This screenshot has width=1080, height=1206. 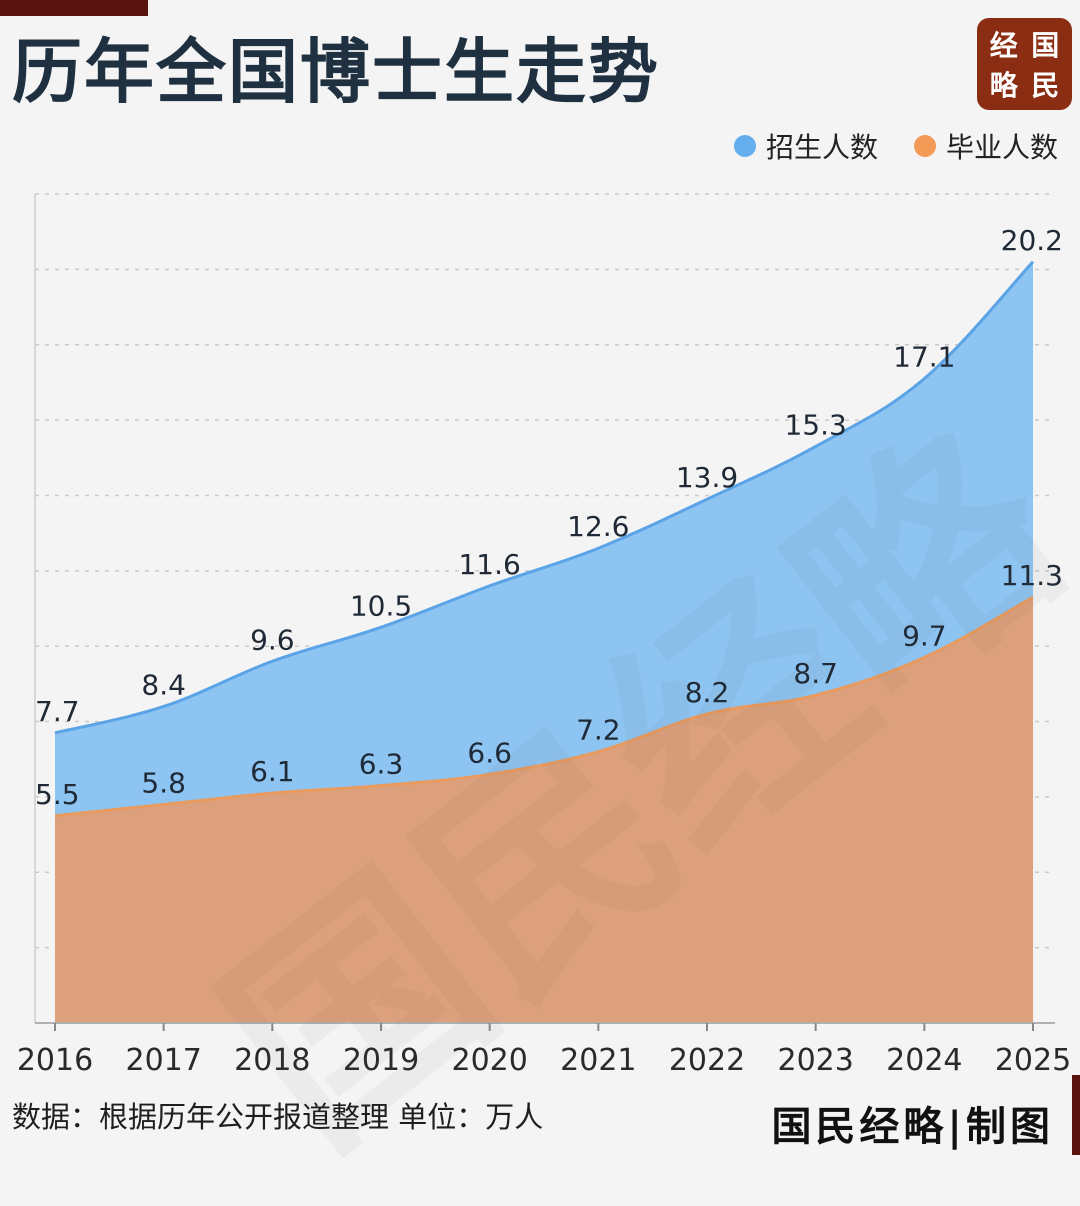 What do you see at coordinates (598, 1060) in the screenshot?
I see `x-tick-label: 2021` at bounding box center [598, 1060].